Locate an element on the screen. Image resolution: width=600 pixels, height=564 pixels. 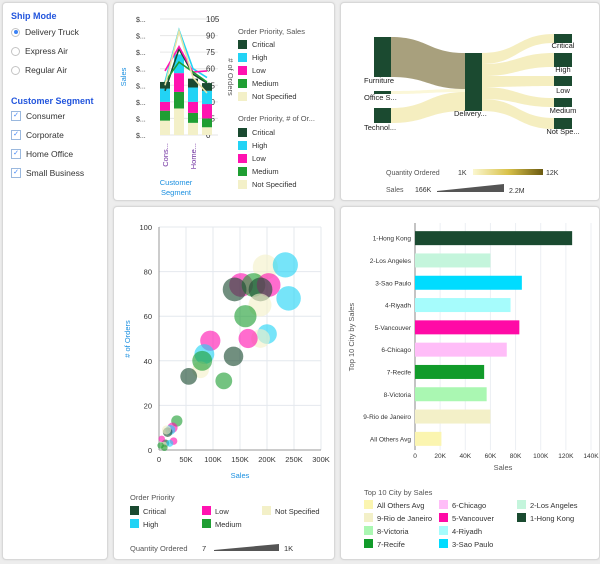
legend-item-sales-critical: Critical is located at coordinates (256, 44).